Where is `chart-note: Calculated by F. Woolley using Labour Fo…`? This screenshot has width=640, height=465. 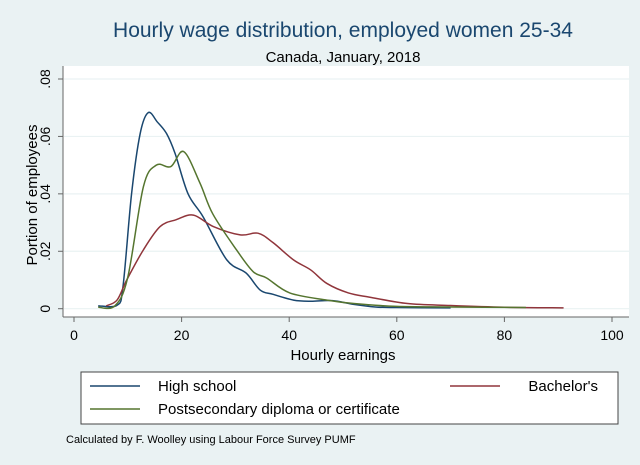 chart-note: Calculated by F. Woolley using Labour Fo… is located at coordinates (211, 440).